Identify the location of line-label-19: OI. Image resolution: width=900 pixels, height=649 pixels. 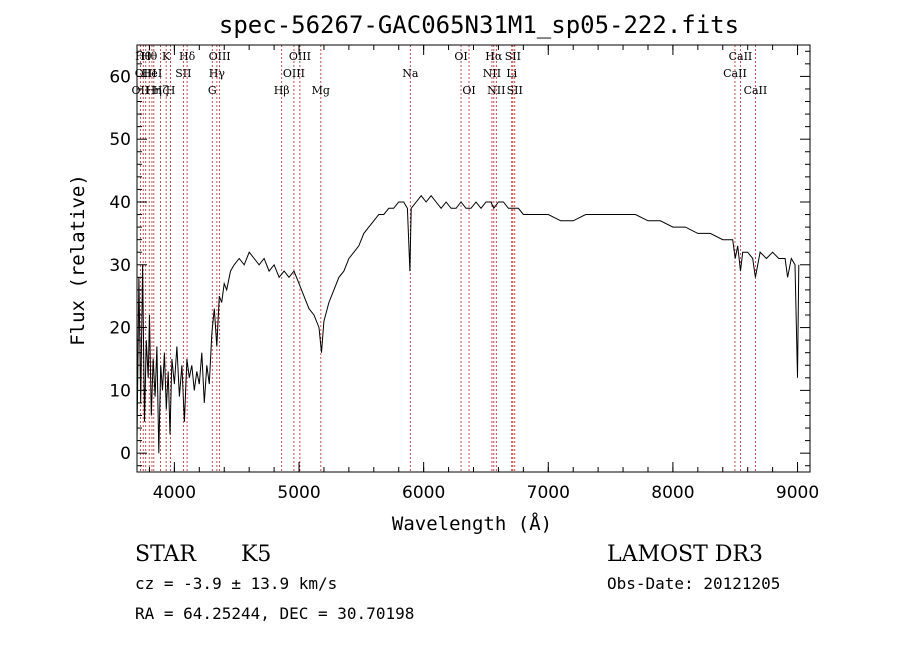
(460, 56).